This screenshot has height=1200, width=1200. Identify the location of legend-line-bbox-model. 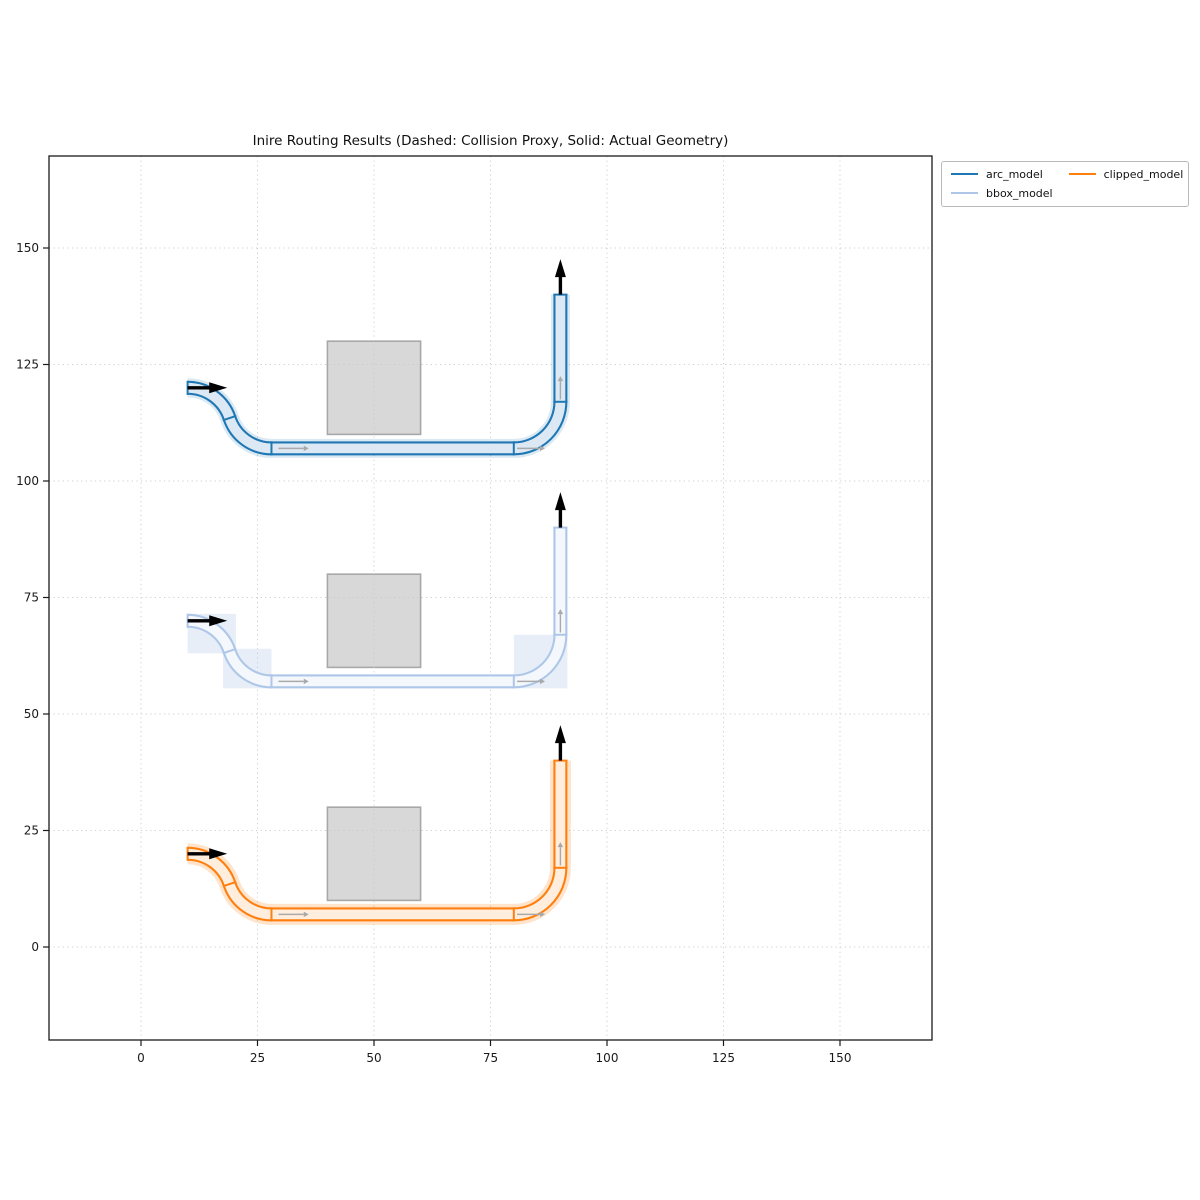
(964, 193).